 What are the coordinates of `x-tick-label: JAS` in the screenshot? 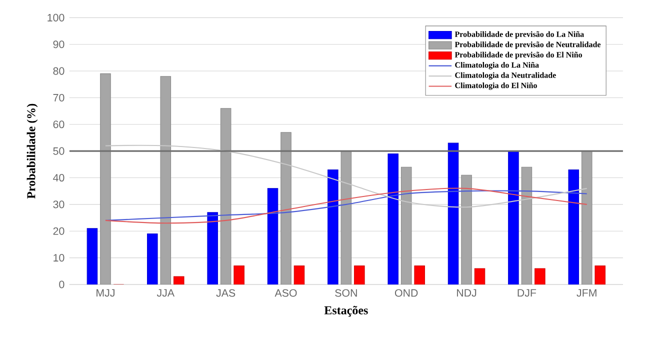 It's located at (226, 293).